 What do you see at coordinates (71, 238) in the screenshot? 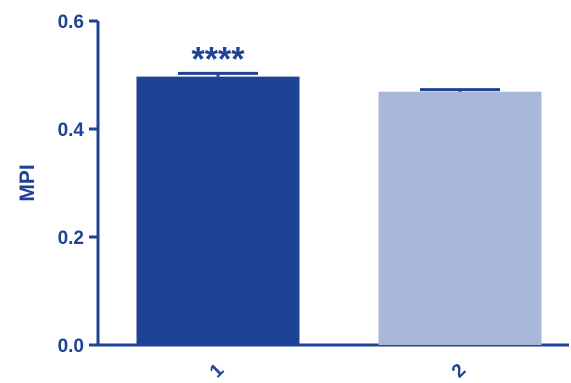
I see `y-tick-label: 0.2` at bounding box center [71, 238].